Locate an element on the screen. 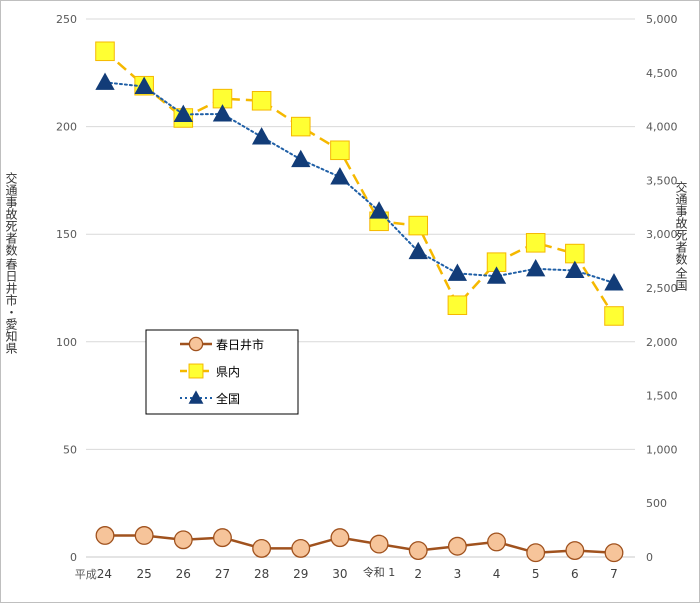  right-tick-label: 3,500 is located at coordinates (662, 180).